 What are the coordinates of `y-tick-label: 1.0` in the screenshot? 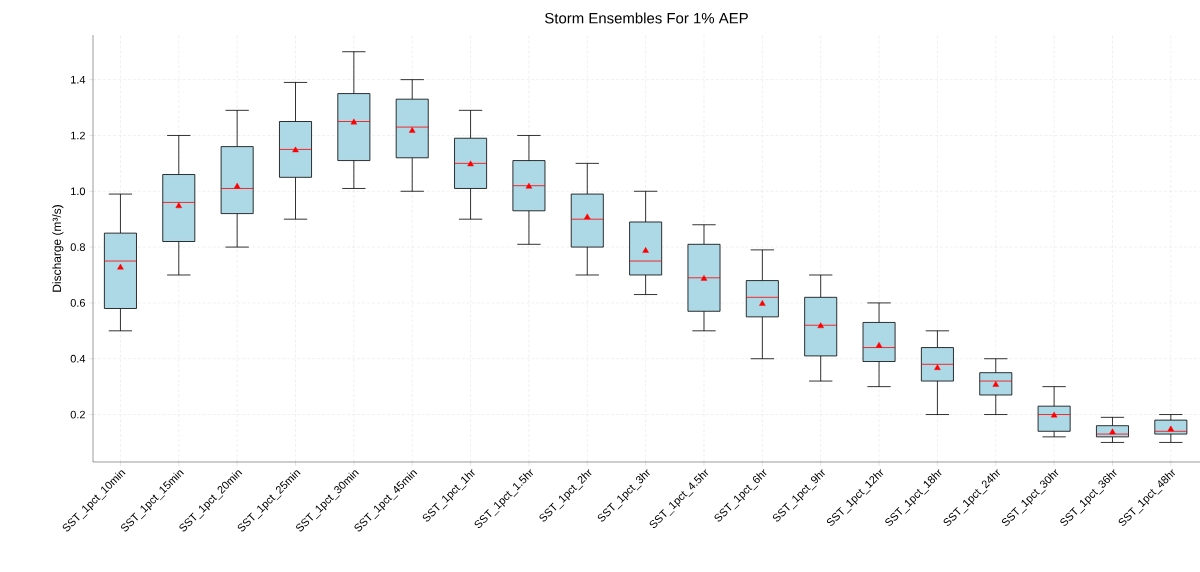 It's located at (78, 191).